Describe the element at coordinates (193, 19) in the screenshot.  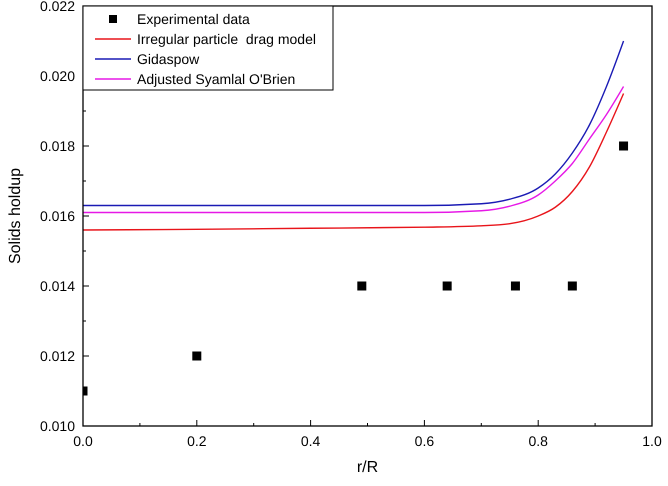
I see `legend-label: Experimental data` at that location.